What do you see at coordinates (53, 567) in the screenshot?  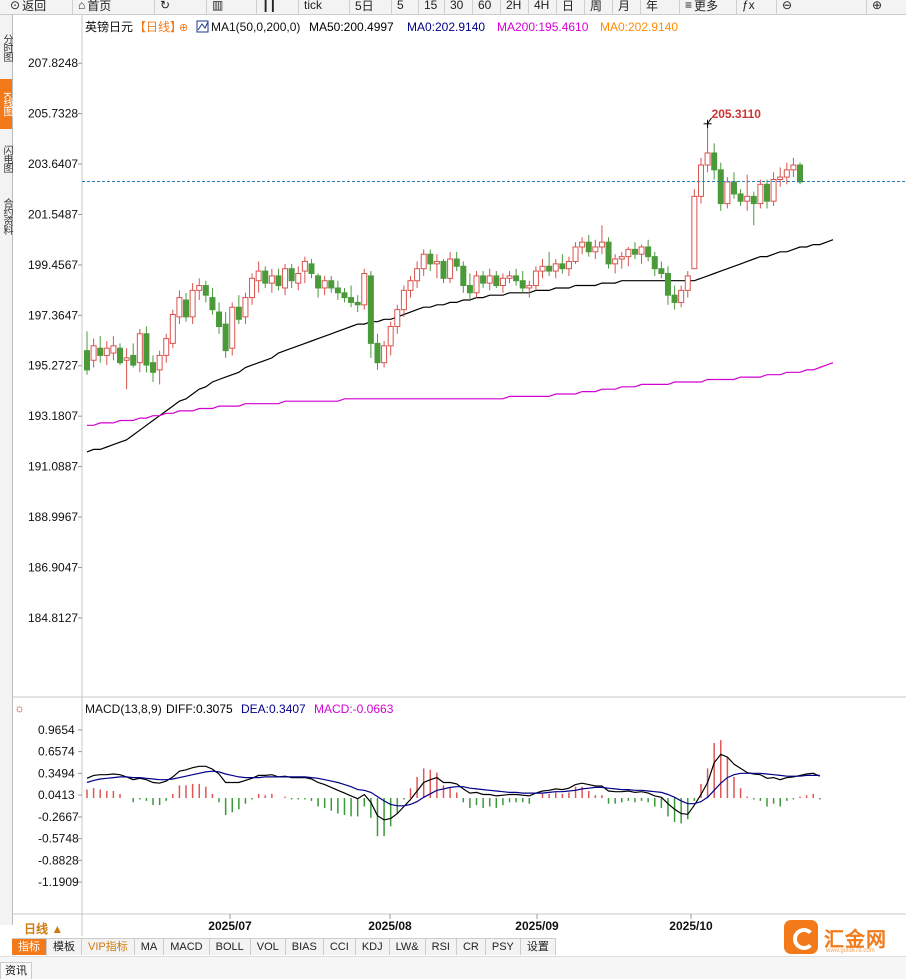 I see `y-tick-label: 186.9047` at bounding box center [53, 567].